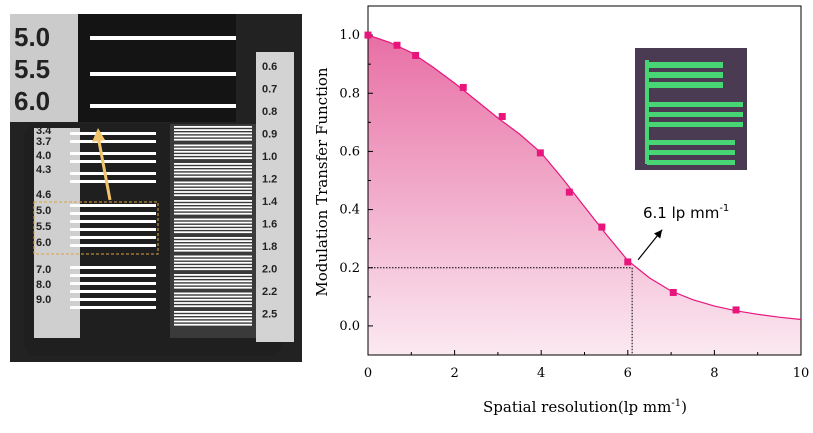 Image resolution: width=813 pixels, height=433 pixels. What do you see at coordinates (269, 157) in the screenshot?
I see `right-scale-label: 1.0` at bounding box center [269, 157].